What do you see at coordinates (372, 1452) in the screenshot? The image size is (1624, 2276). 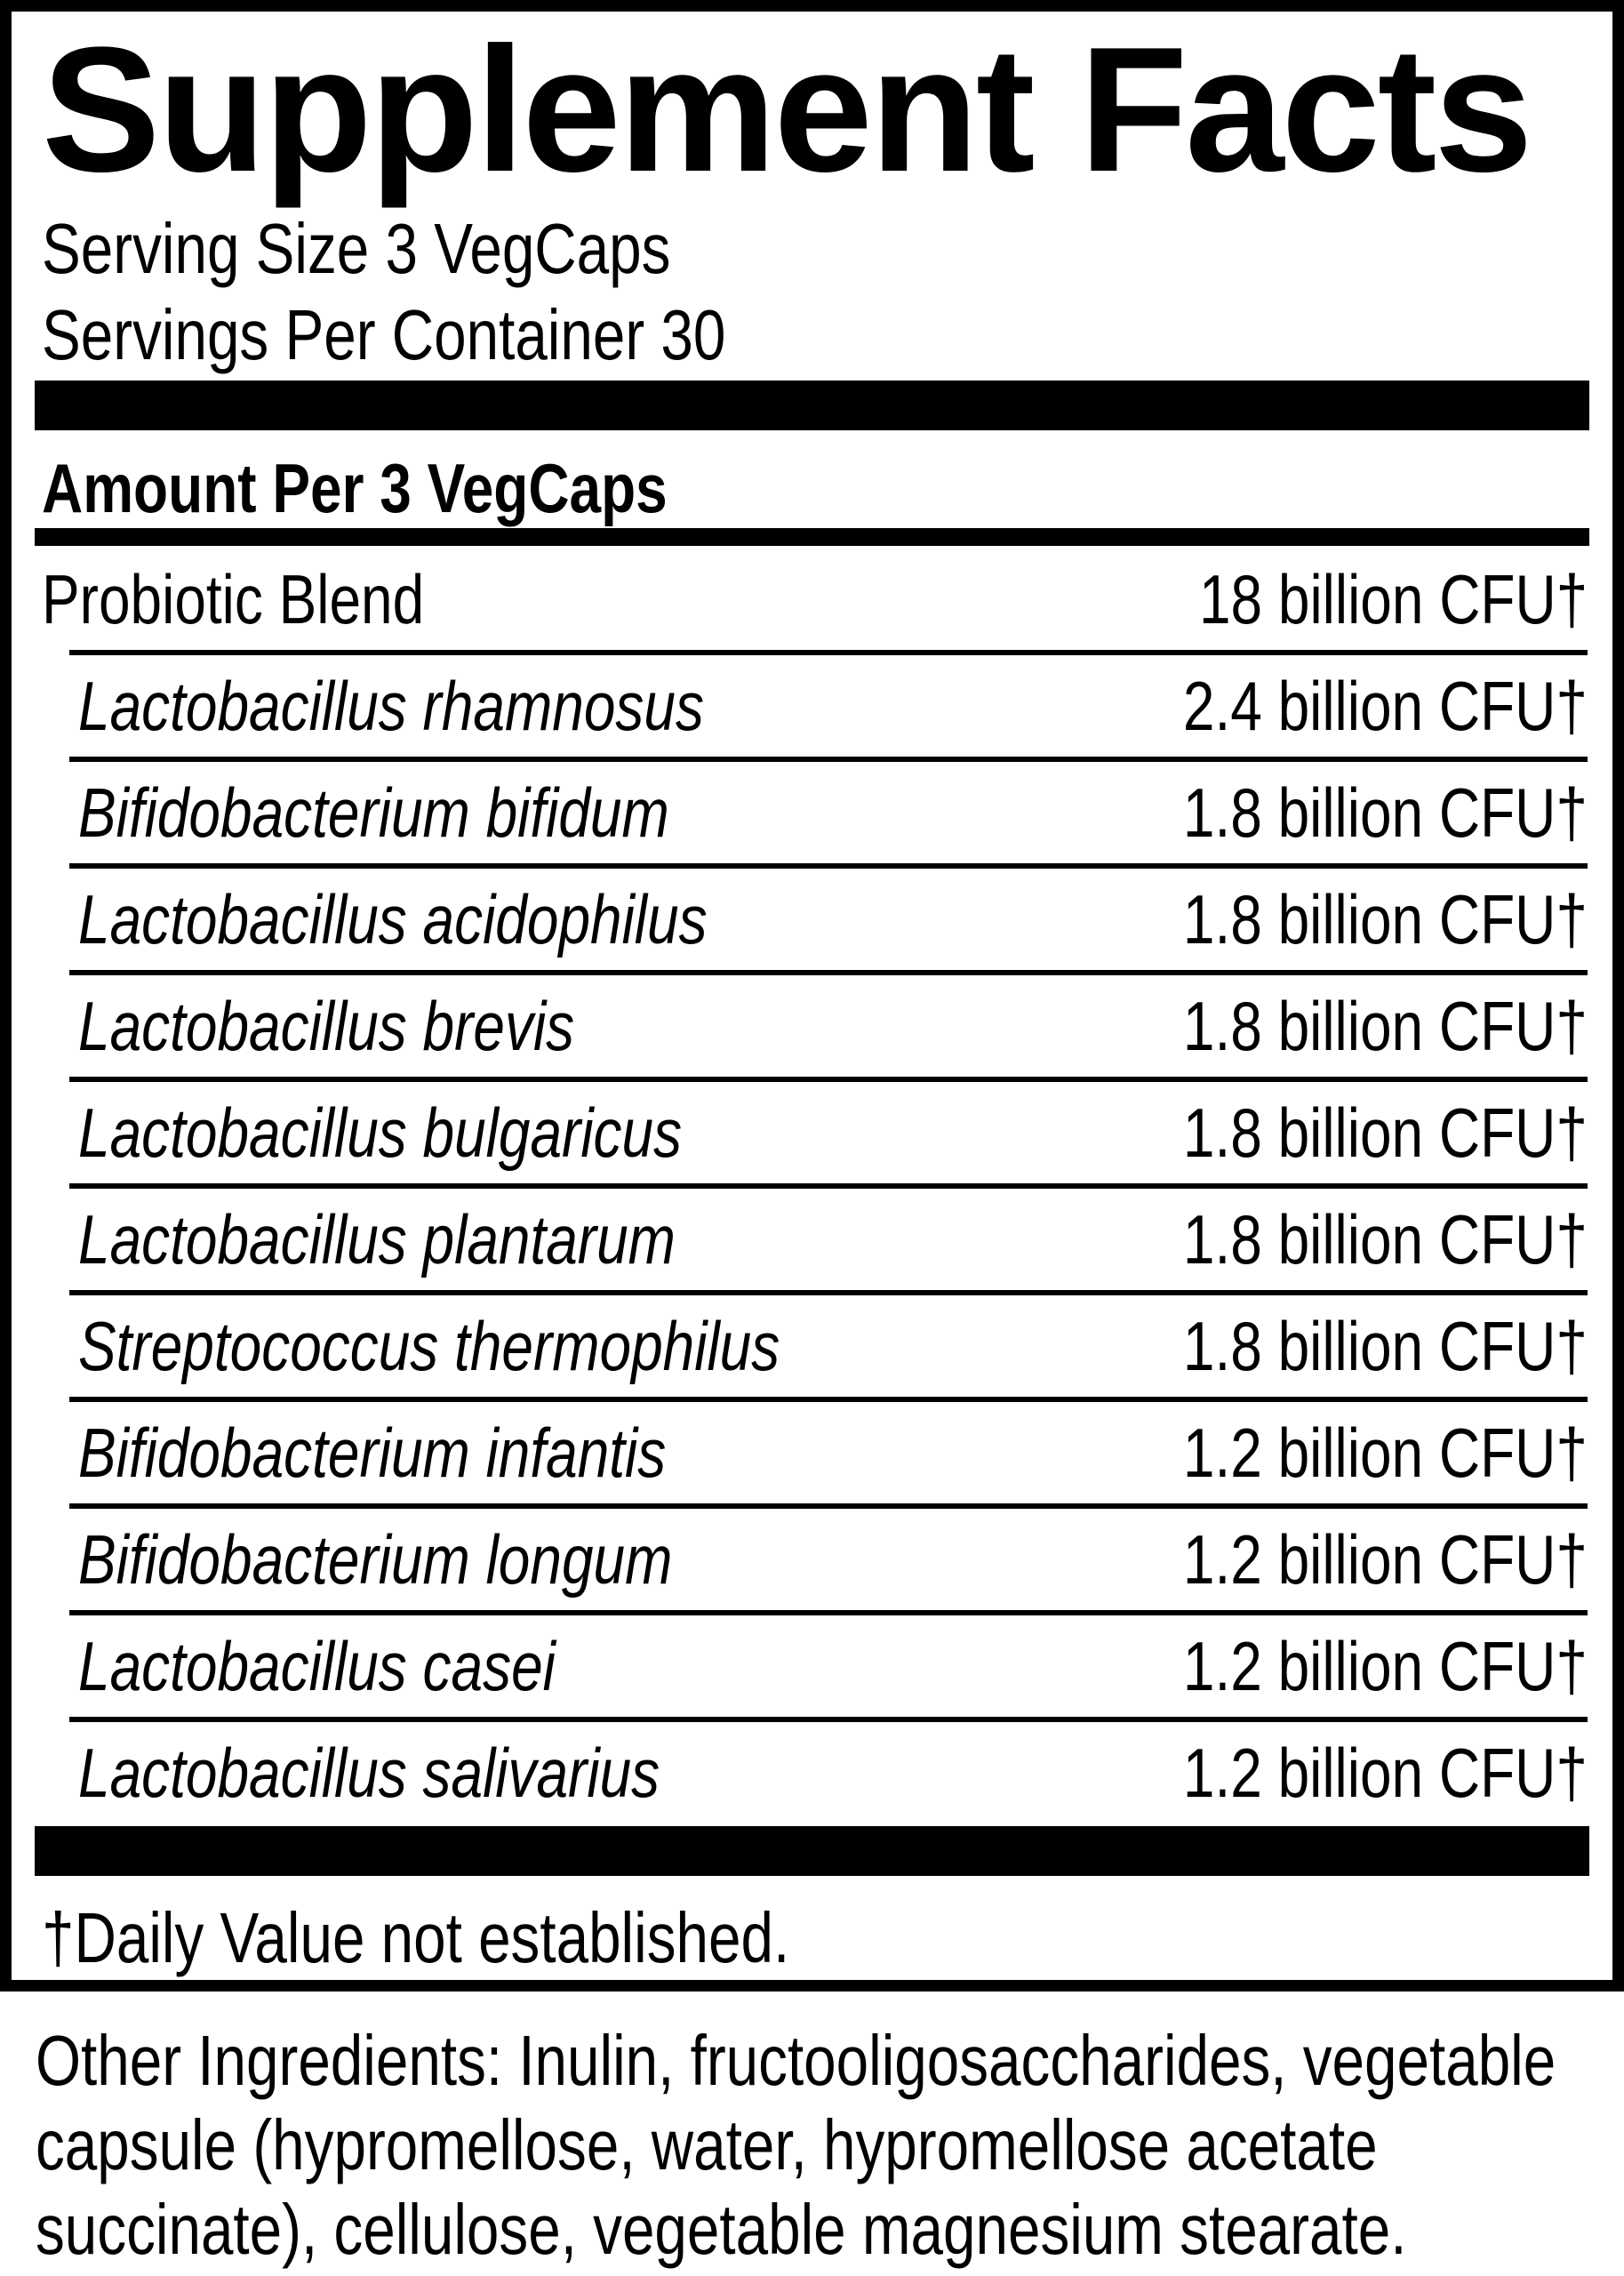 I see `ingredient-name: Bifidobacterium infantis` at bounding box center [372, 1452].